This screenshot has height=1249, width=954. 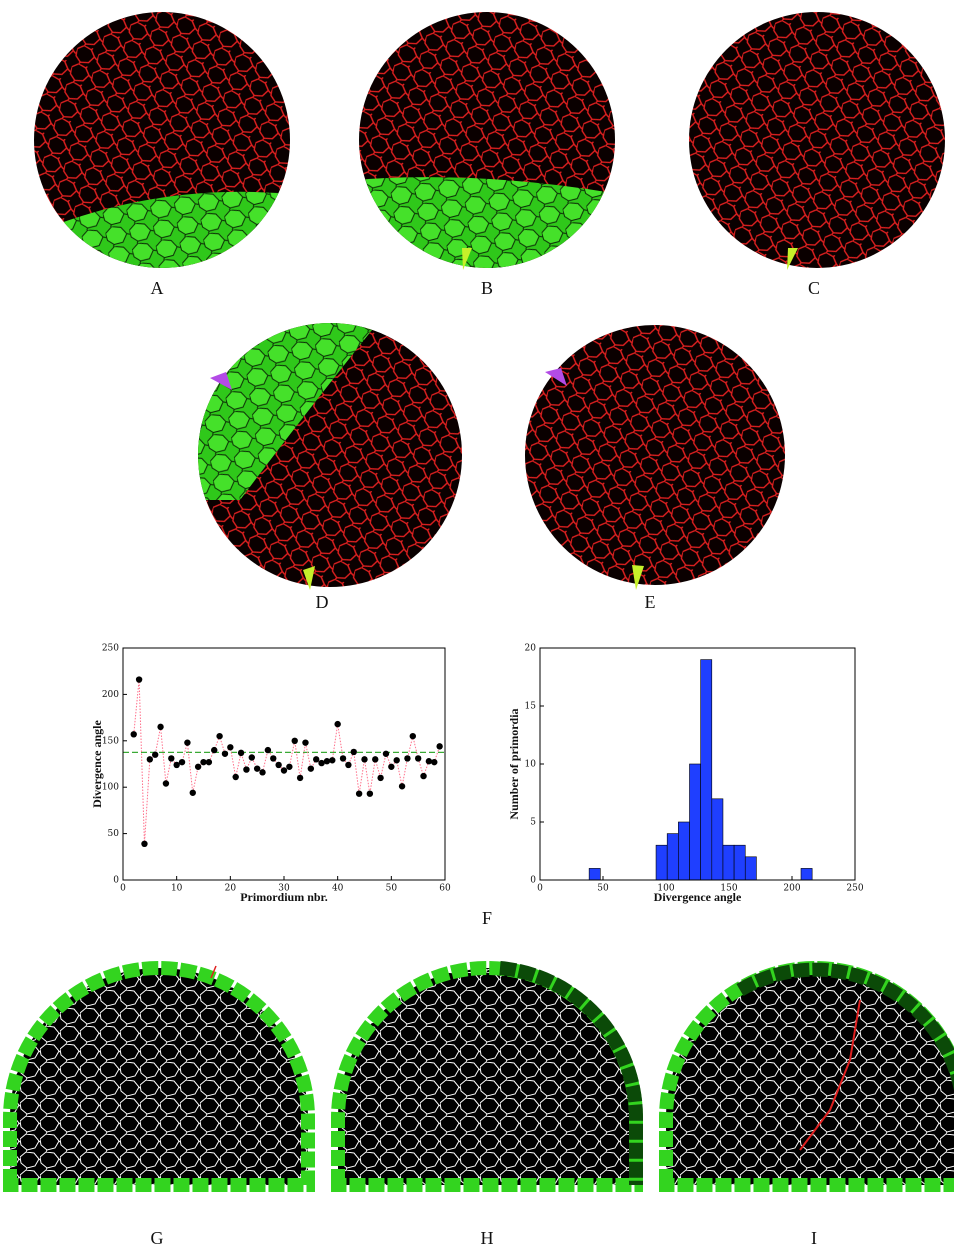 What do you see at coordinates (162, 140) in the screenshot?
I see `meristem-a` at bounding box center [162, 140].